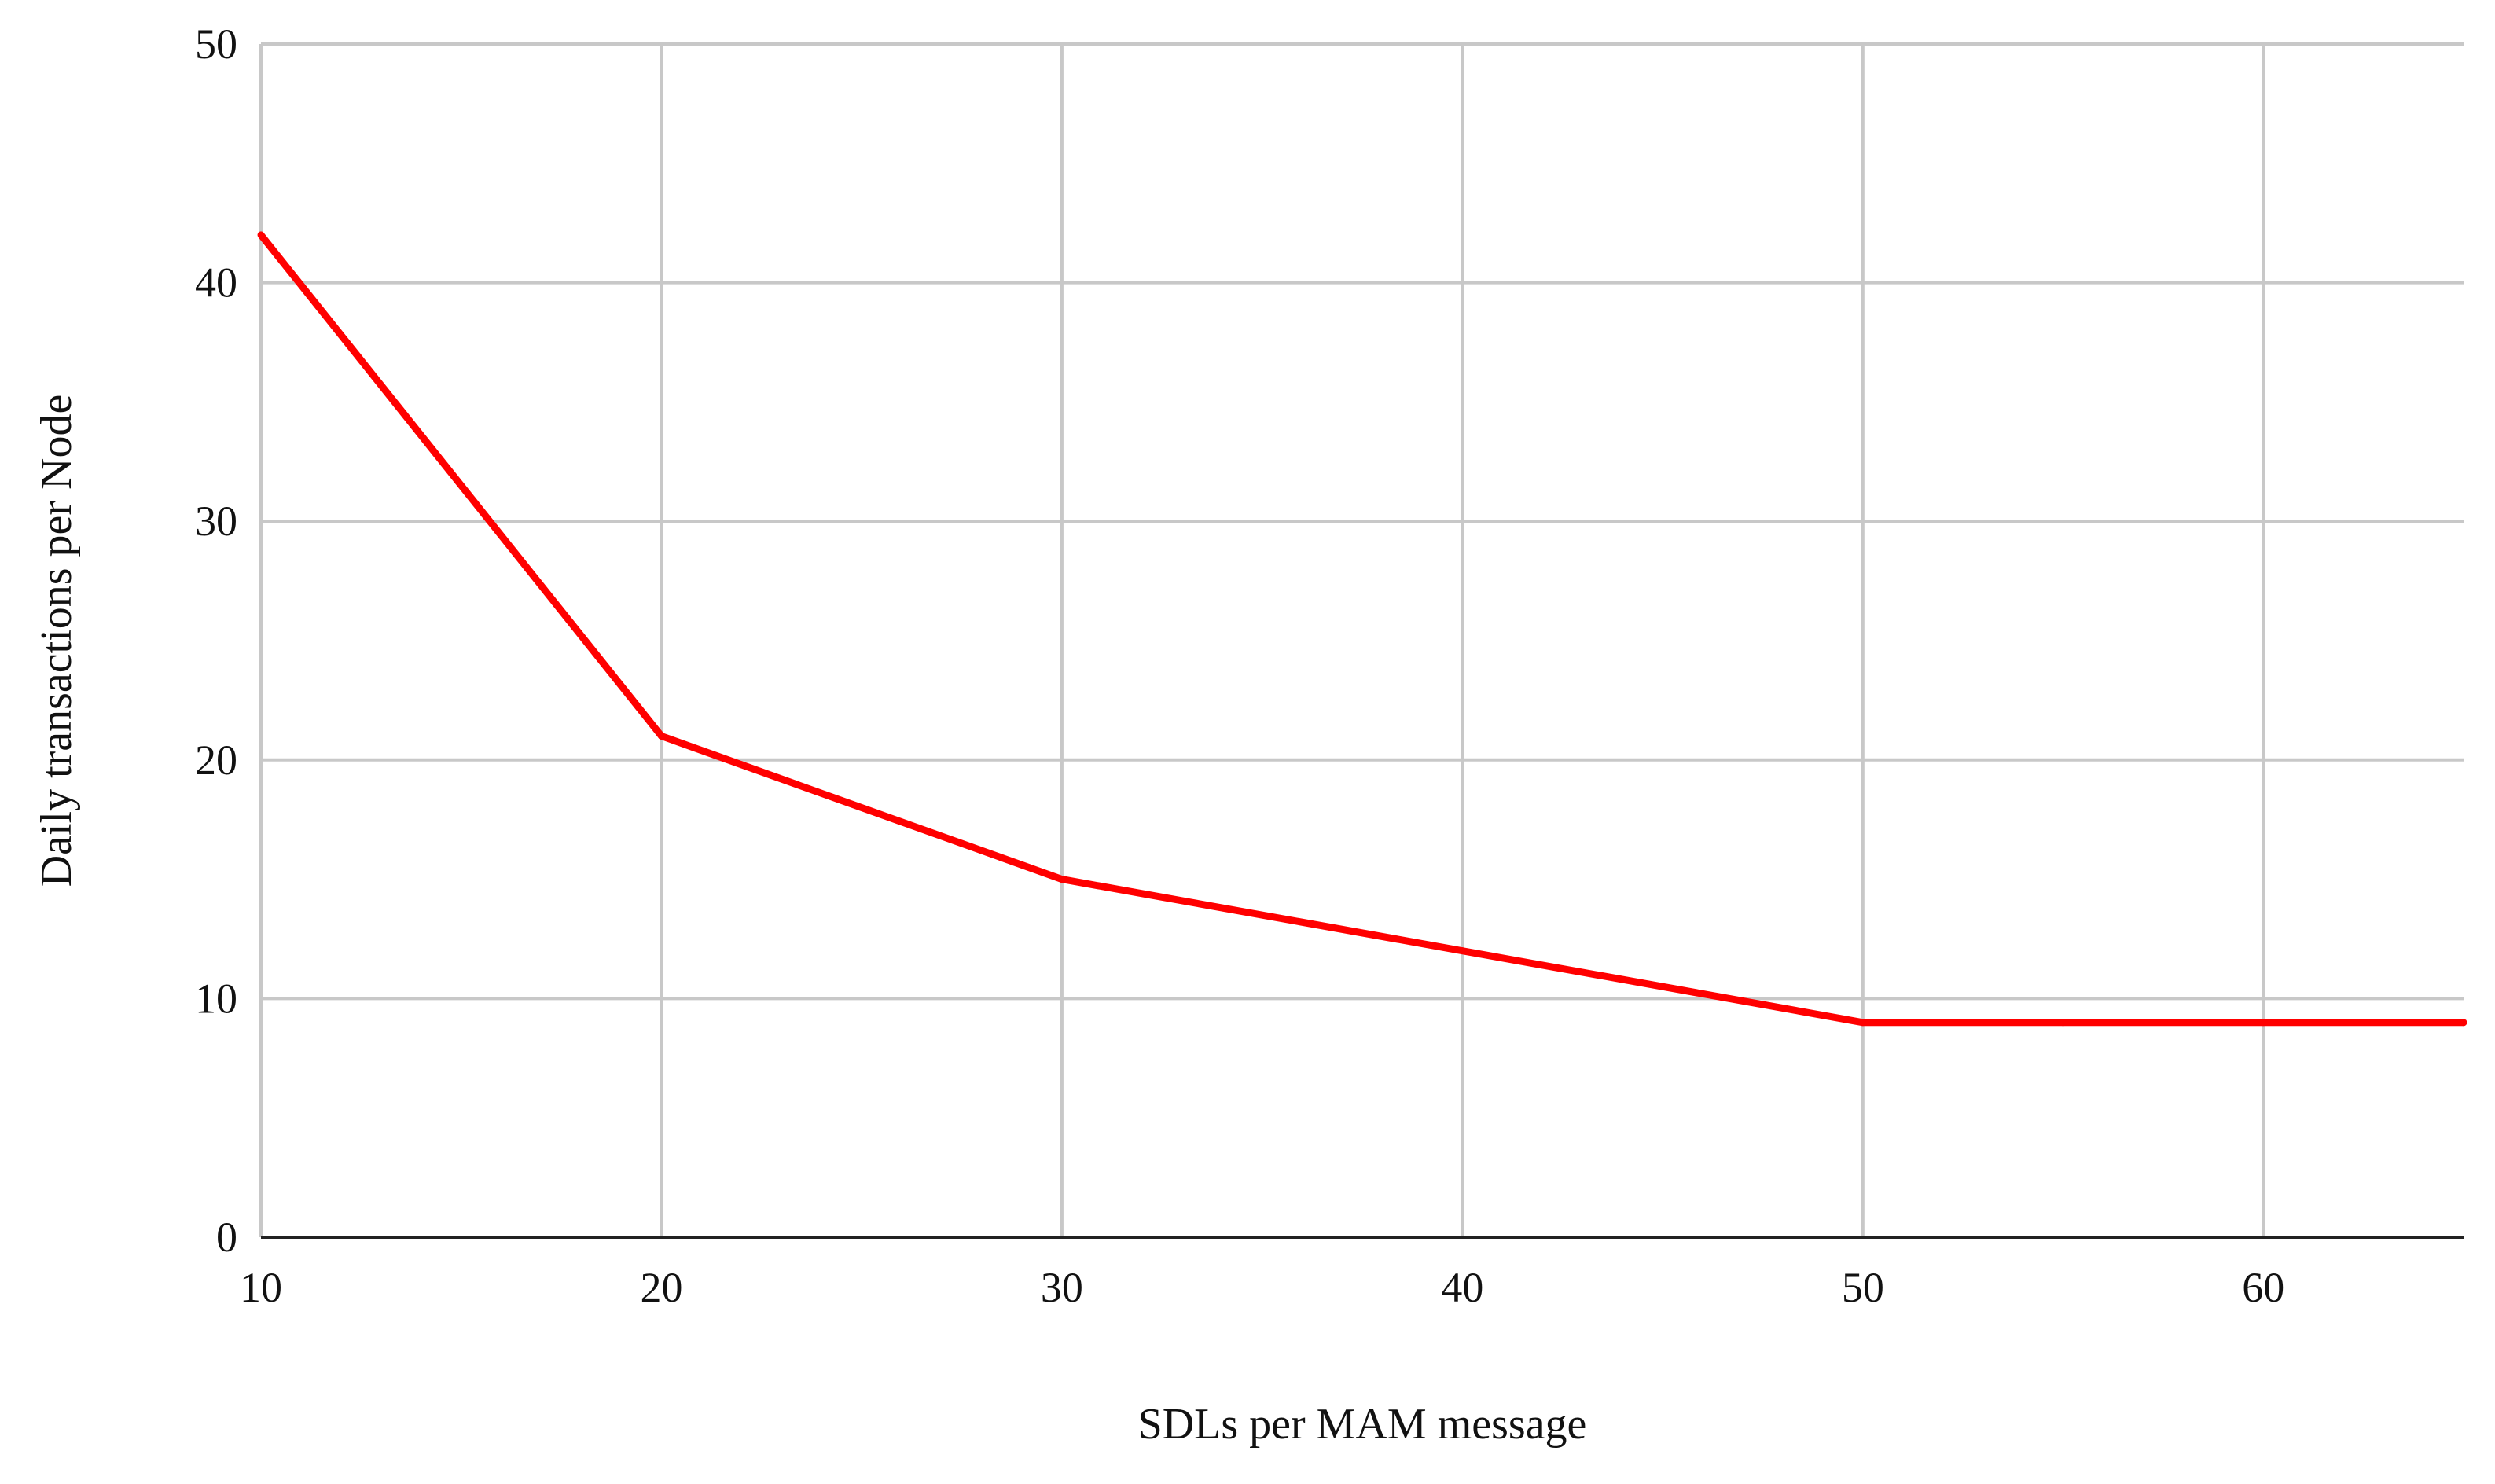  Describe the element at coordinates (226, 1237) in the screenshot. I see `y-tick-label: 0` at that location.